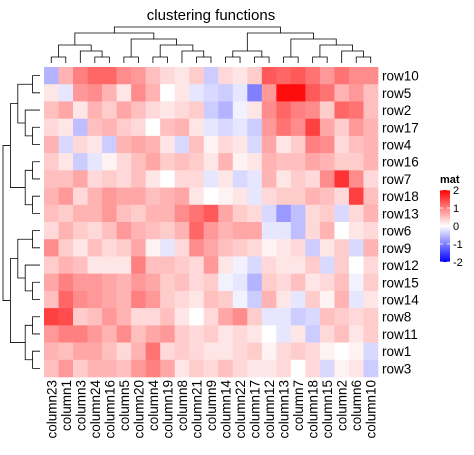 This screenshot has height=455, width=474. I want to click on row-label: row2, so click(396, 110).